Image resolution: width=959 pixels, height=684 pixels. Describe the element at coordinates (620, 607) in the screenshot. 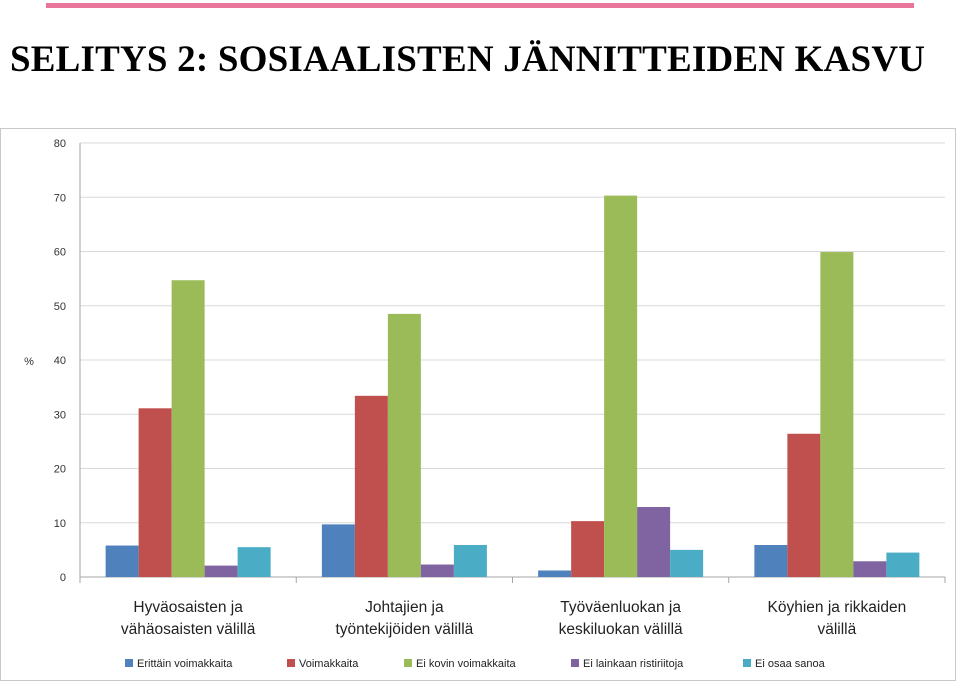

I see `category-label: Työväenluokan ja` at that location.